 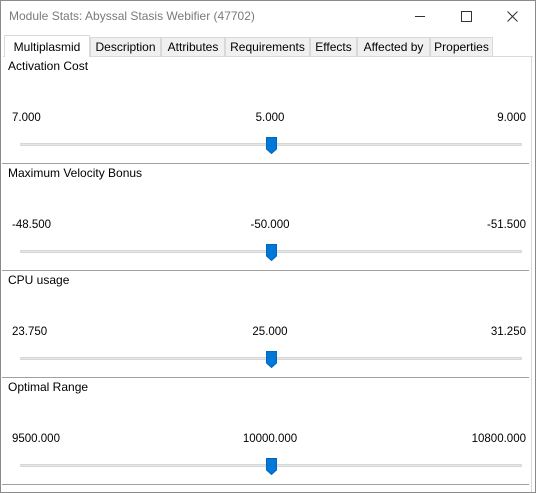 I want to click on minimize-icon, so click(x=420, y=16).